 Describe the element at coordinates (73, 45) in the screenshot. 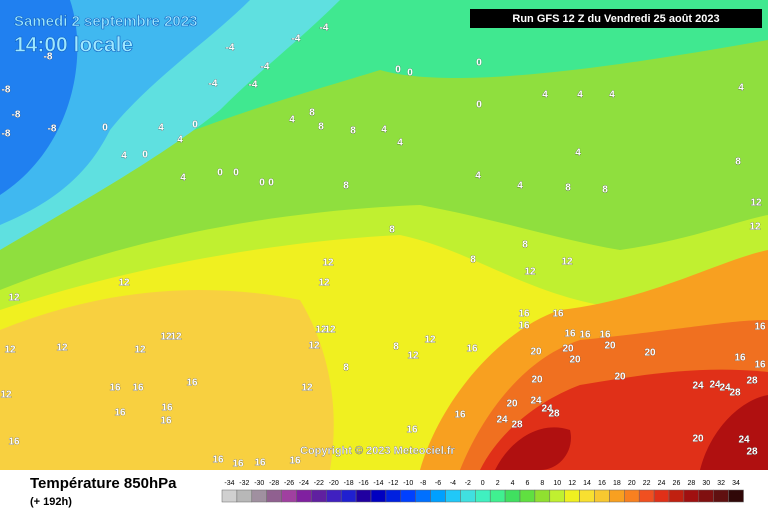

I see `map-time: 14:00 locale` at that location.